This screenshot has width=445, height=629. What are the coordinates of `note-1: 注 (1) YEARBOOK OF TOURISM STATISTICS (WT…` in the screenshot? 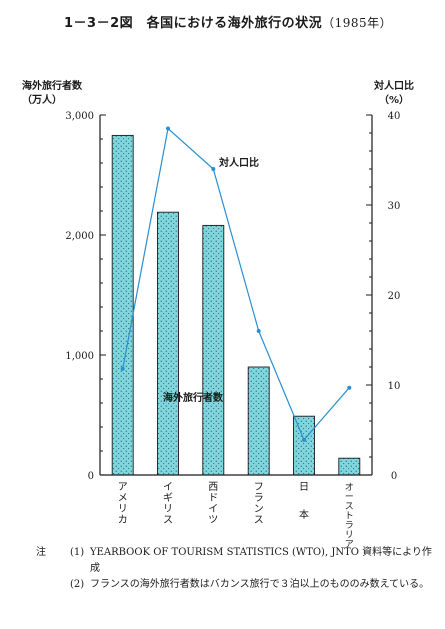 It's located at (236, 561).